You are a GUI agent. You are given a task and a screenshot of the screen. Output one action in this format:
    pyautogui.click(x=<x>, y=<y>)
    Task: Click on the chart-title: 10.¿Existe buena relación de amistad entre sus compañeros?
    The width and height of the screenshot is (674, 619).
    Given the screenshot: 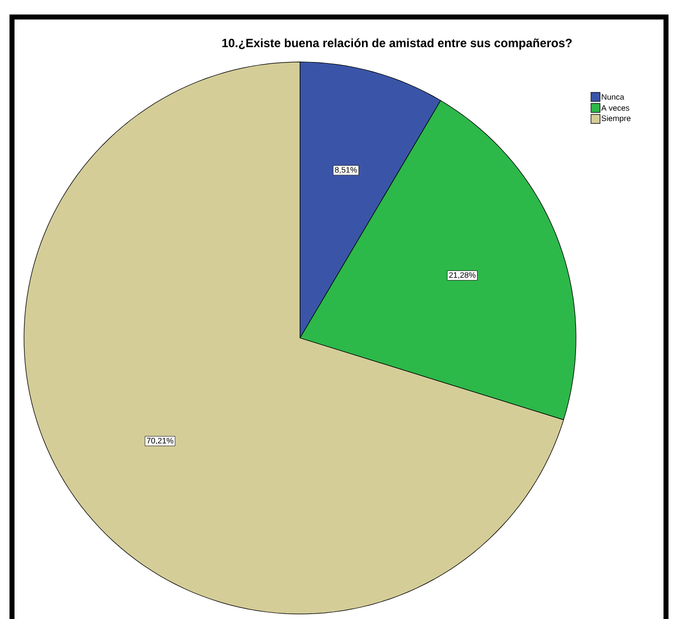 What is the action you would take?
    pyautogui.click(x=397, y=44)
    